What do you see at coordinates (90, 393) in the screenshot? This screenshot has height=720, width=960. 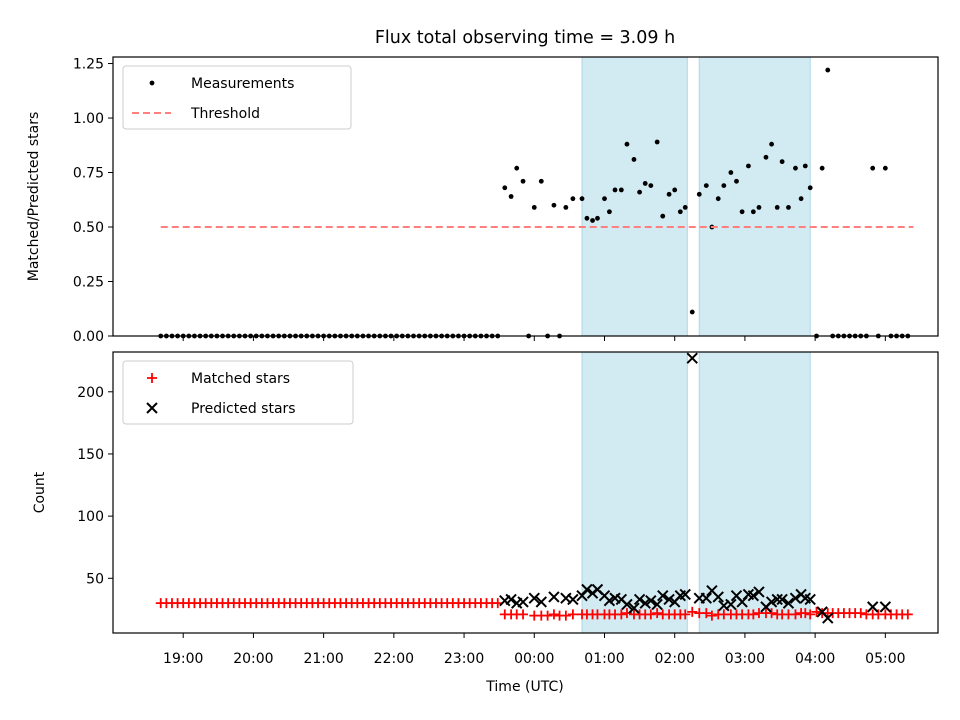 I see `y-tick-label: 200` at bounding box center [90, 393].